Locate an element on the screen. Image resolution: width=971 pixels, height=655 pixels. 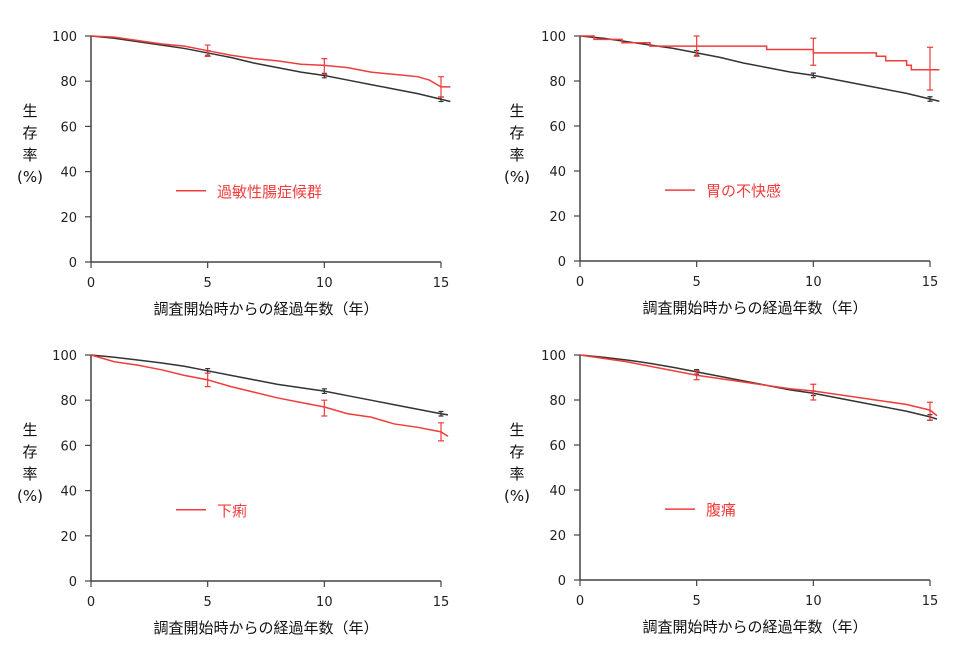
legend-label: 過敏性腸症候群 is located at coordinates (269, 192).